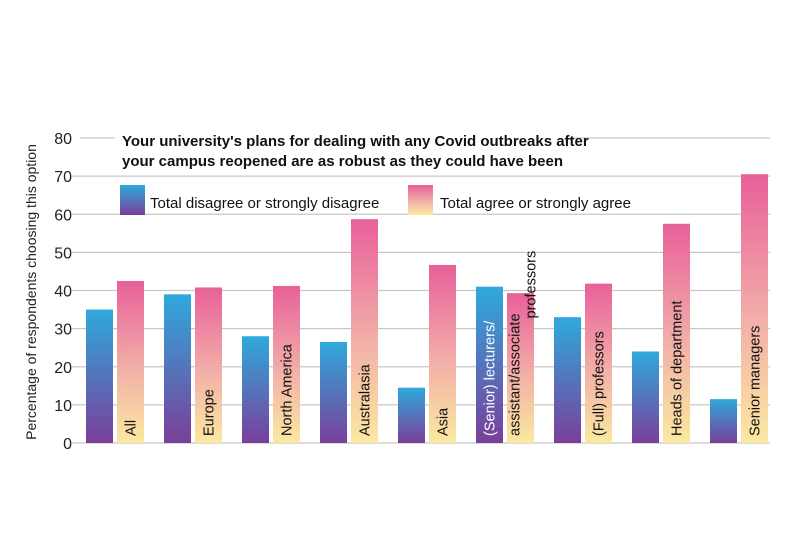 This screenshot has width=785, height=543. Describe the element at coordinates (63, 368) in the screenshot. I see `y-tick-label: 20` at that location.